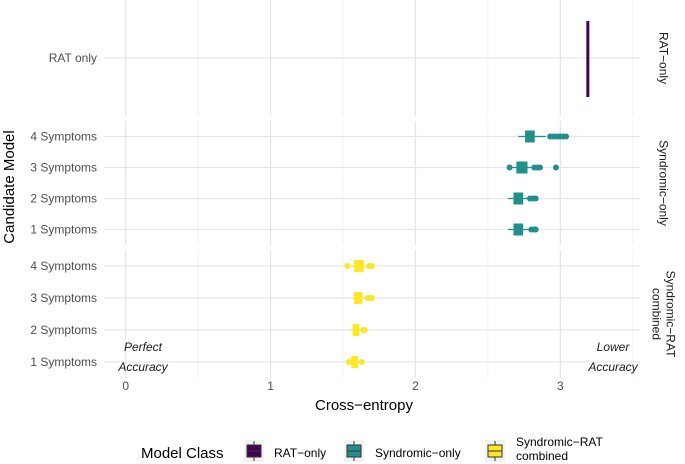 This screenshot has height=464, width=685. What do you see at coordinates (143, 347) in the screenshot?
I see `annotation-left-line1: Perfect` at bounding box center [143, 347].